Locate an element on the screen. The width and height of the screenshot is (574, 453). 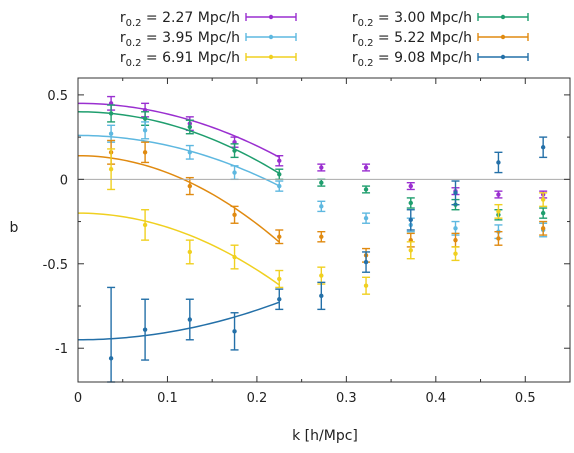
x-tick-label: 0 is located at coordinates (78, 398).